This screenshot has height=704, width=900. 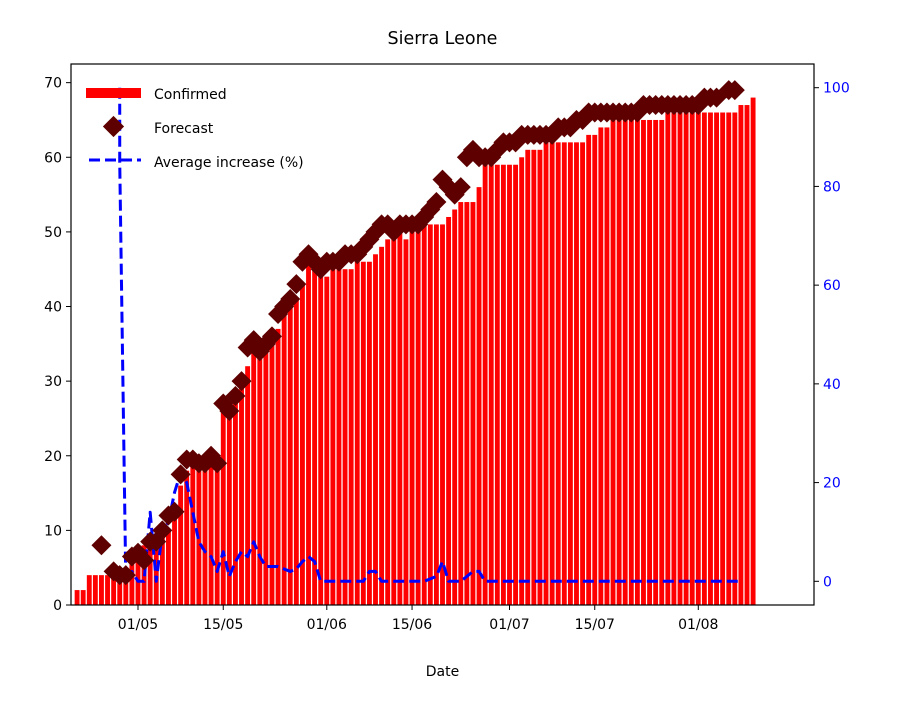 I want to click on y-tick-label: 10, so click(x=53, y=531).